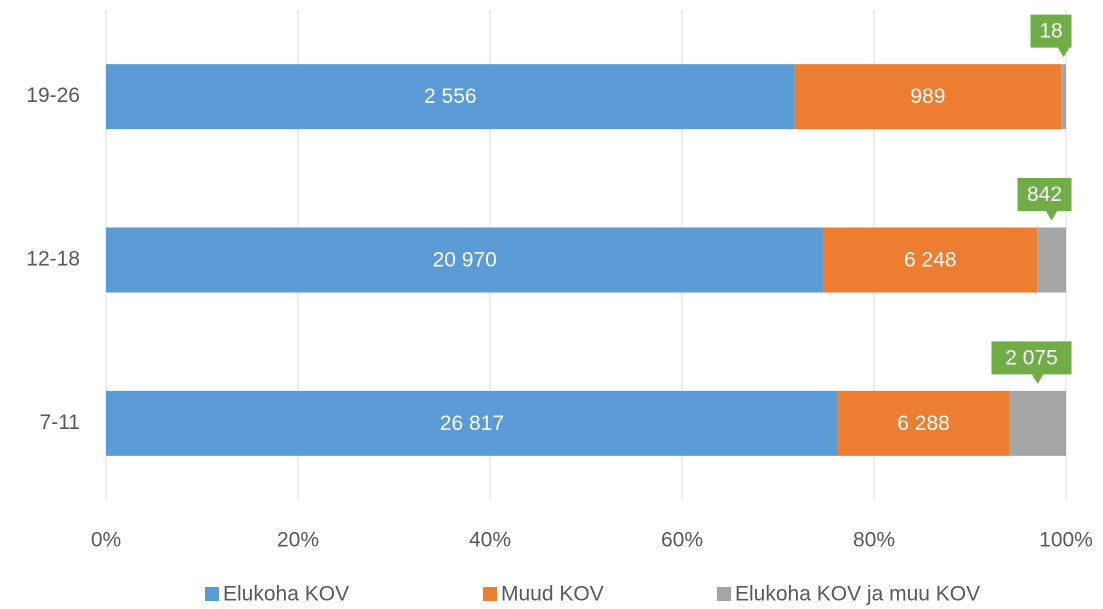 The image size is (1103, 609). I want to click on data-label: 20 970, so click(465, 260).